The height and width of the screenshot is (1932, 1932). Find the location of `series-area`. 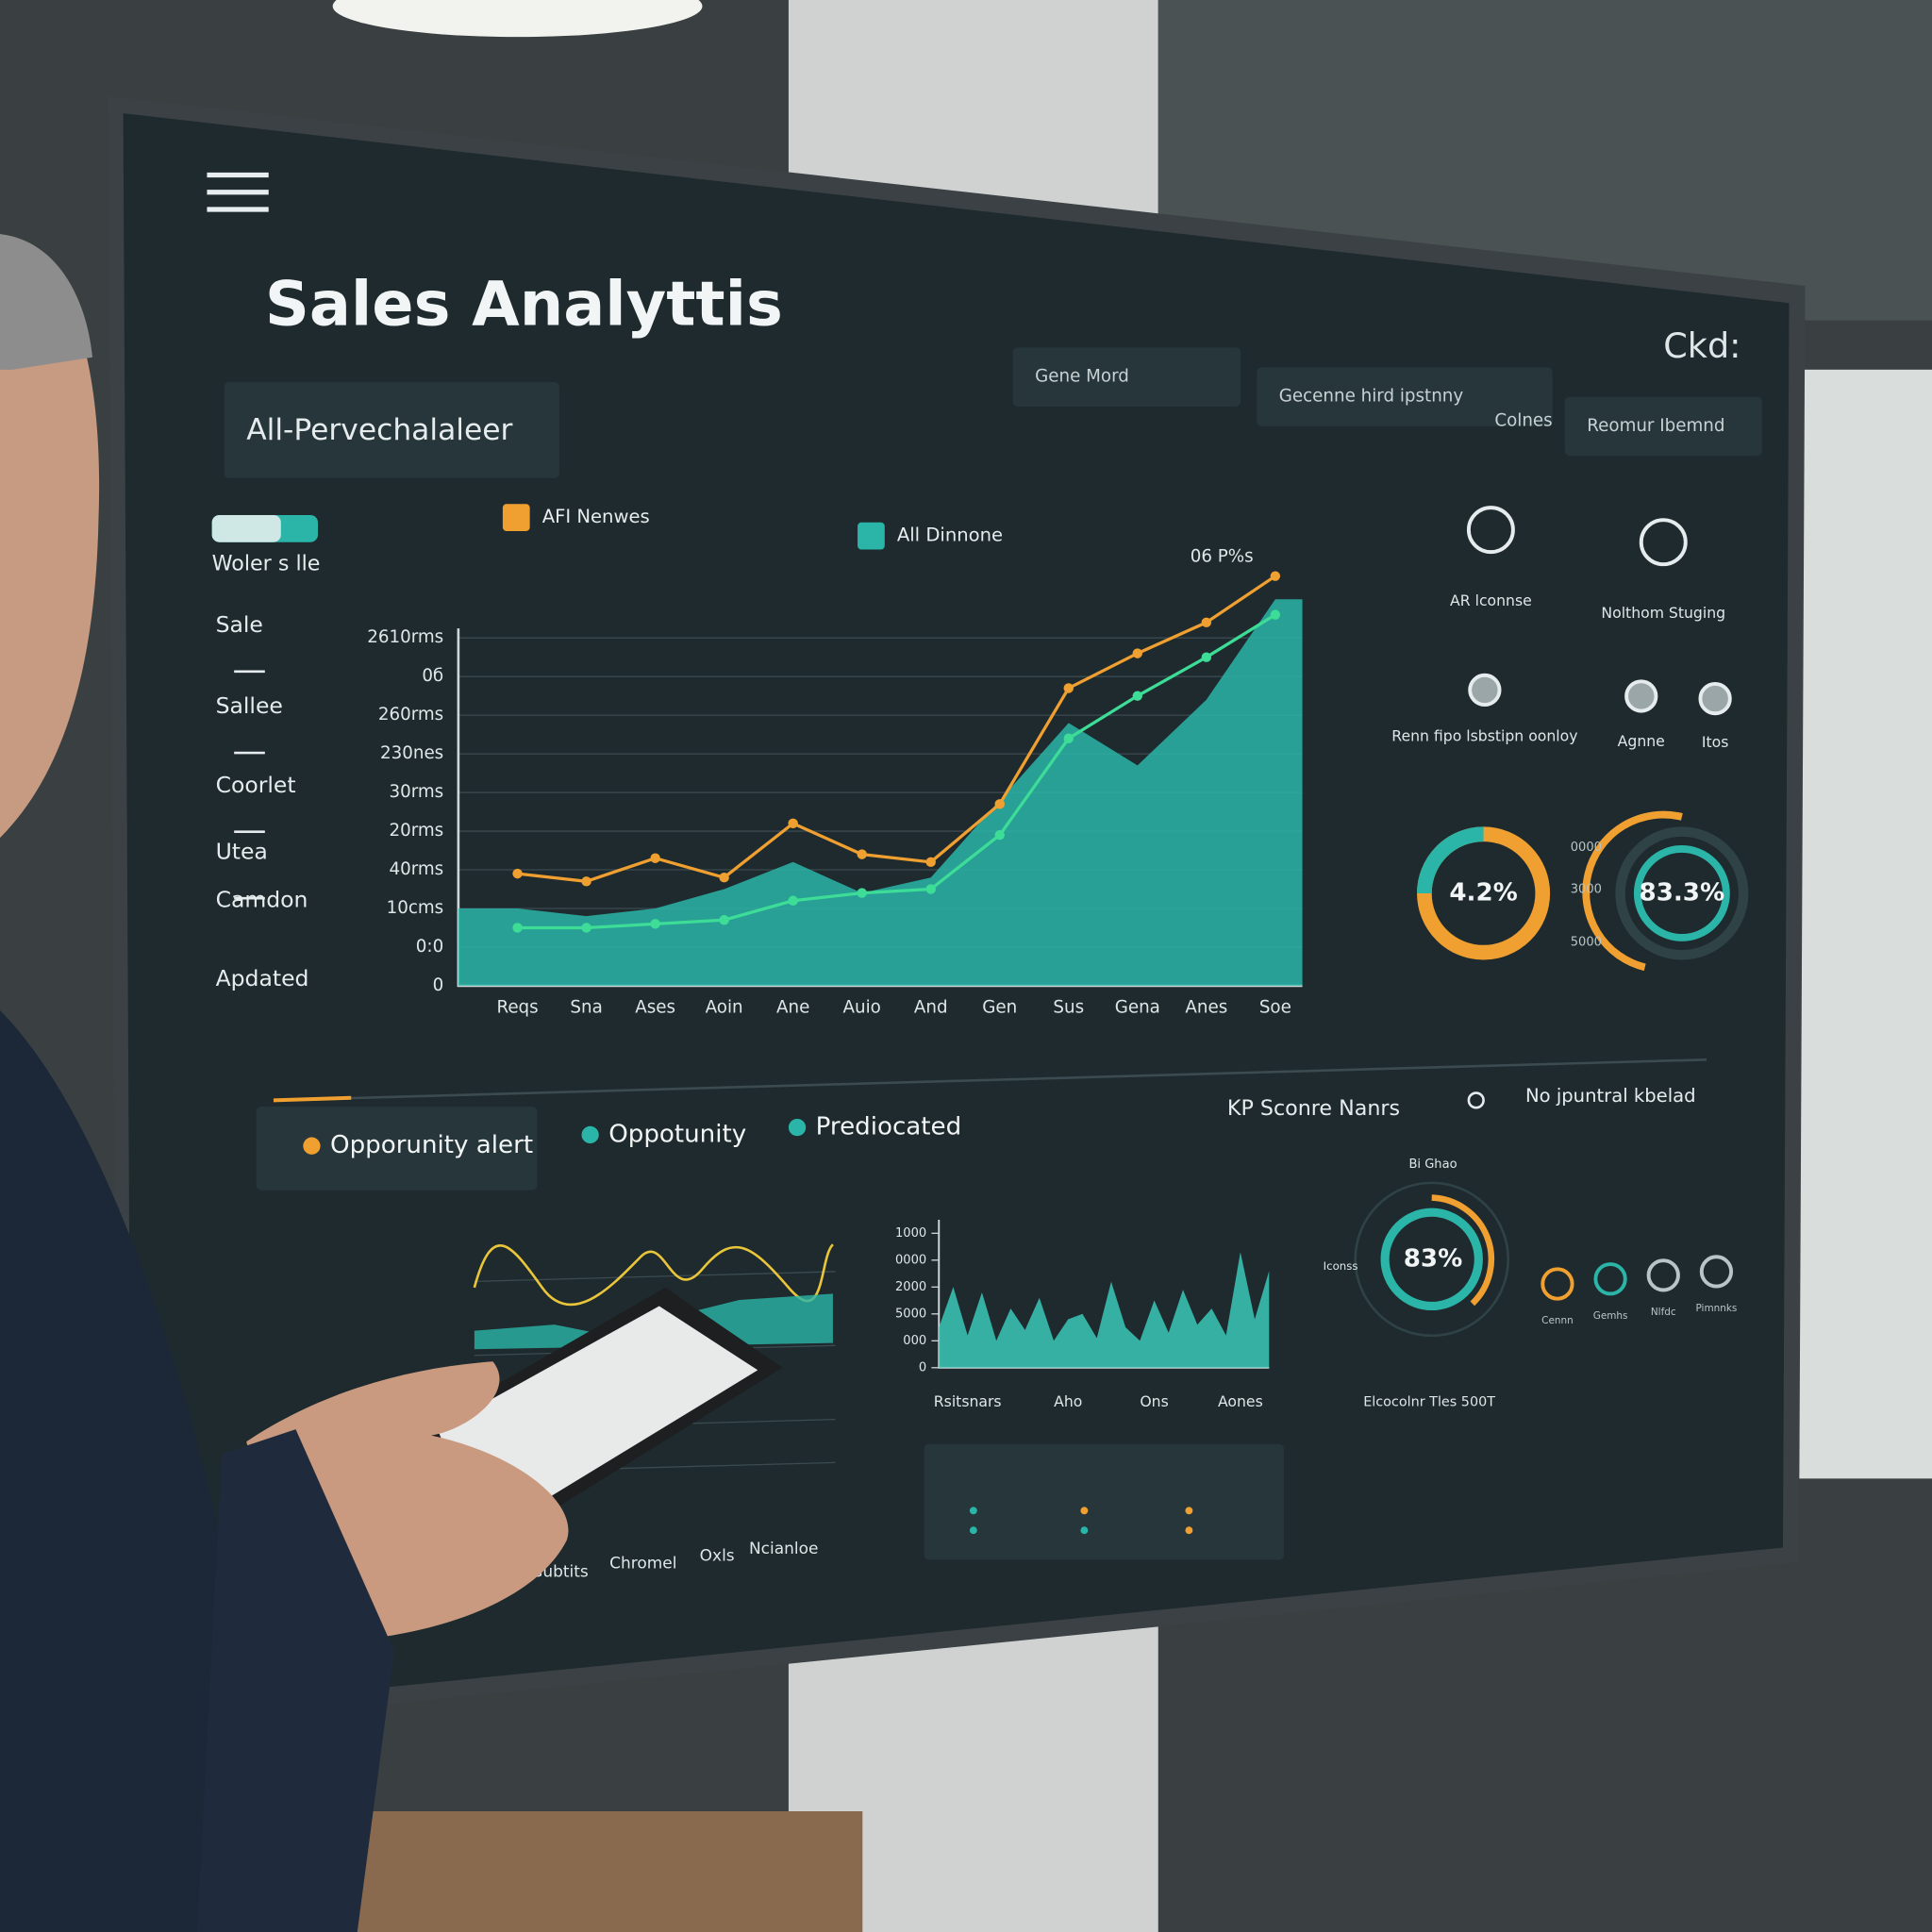

series-area is located at coordinates (654, 1321).